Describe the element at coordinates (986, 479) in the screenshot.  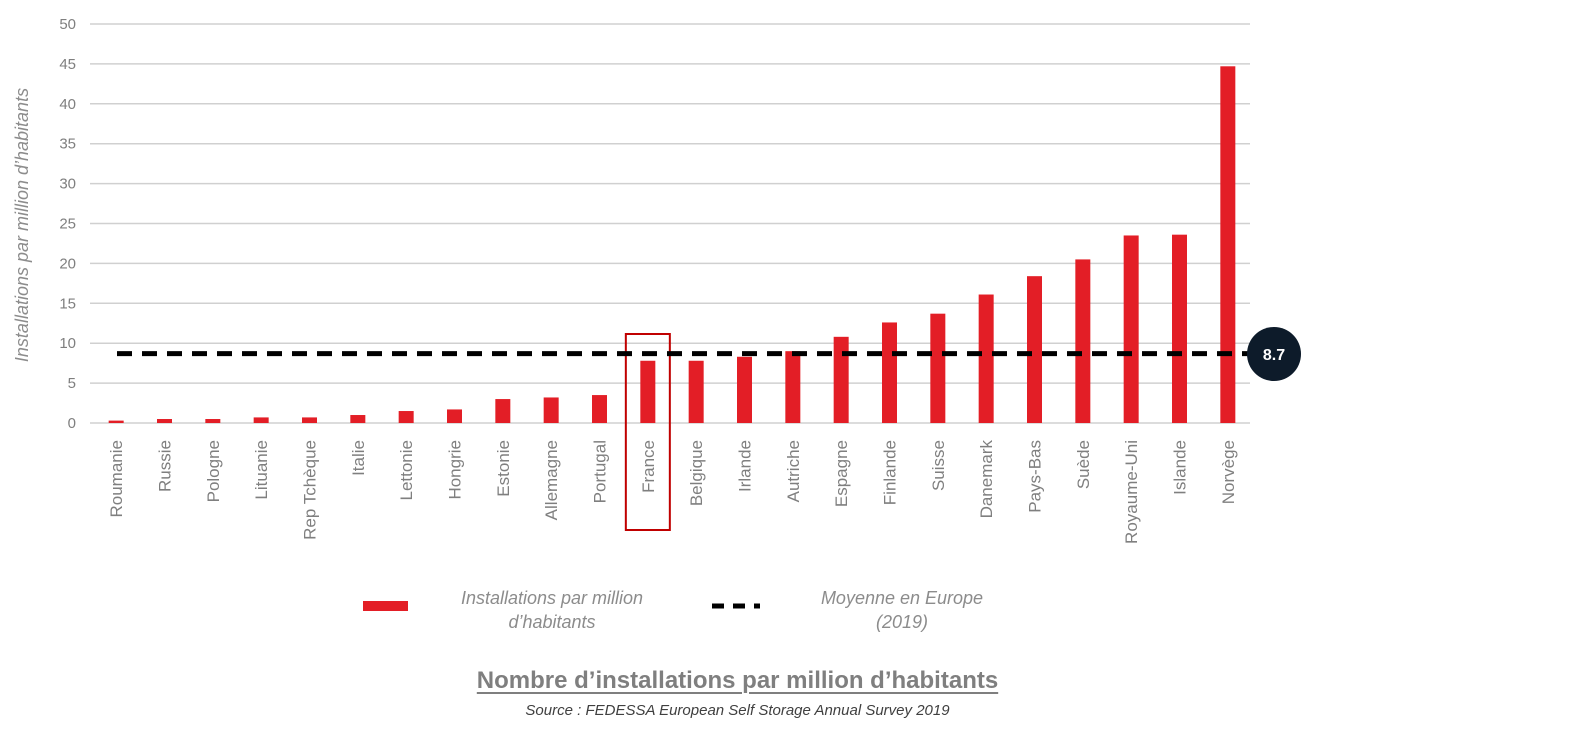
I see `x-tick-label: Danemark` at that location.